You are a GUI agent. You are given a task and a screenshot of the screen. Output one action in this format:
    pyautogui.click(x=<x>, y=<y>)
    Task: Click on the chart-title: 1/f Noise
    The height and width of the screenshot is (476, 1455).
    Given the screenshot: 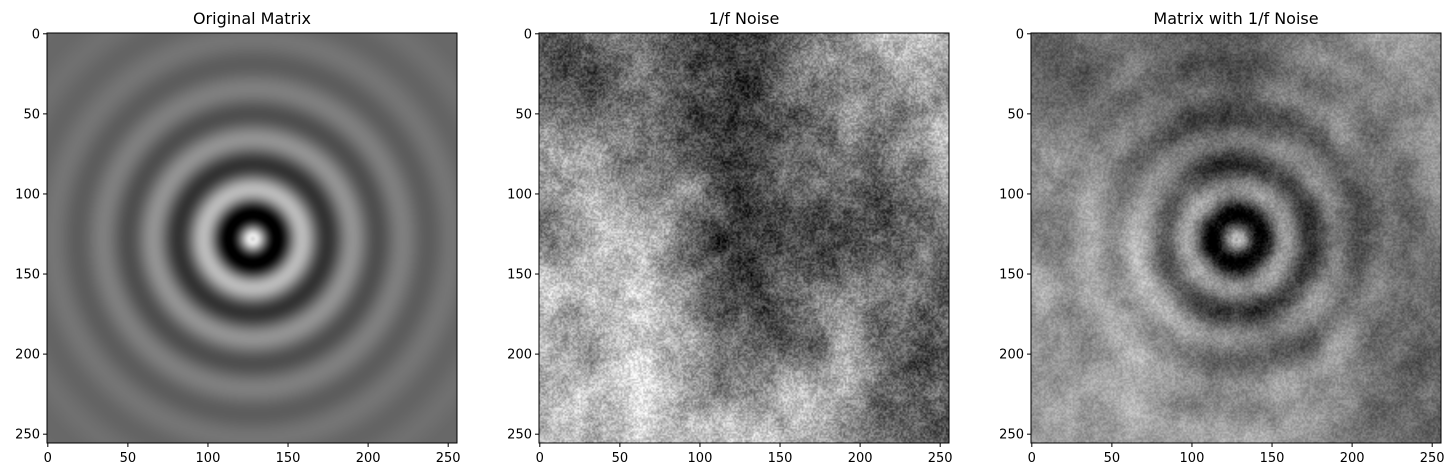 What is the action you would take?
    pyautogui.click(x=744, y=18)
    